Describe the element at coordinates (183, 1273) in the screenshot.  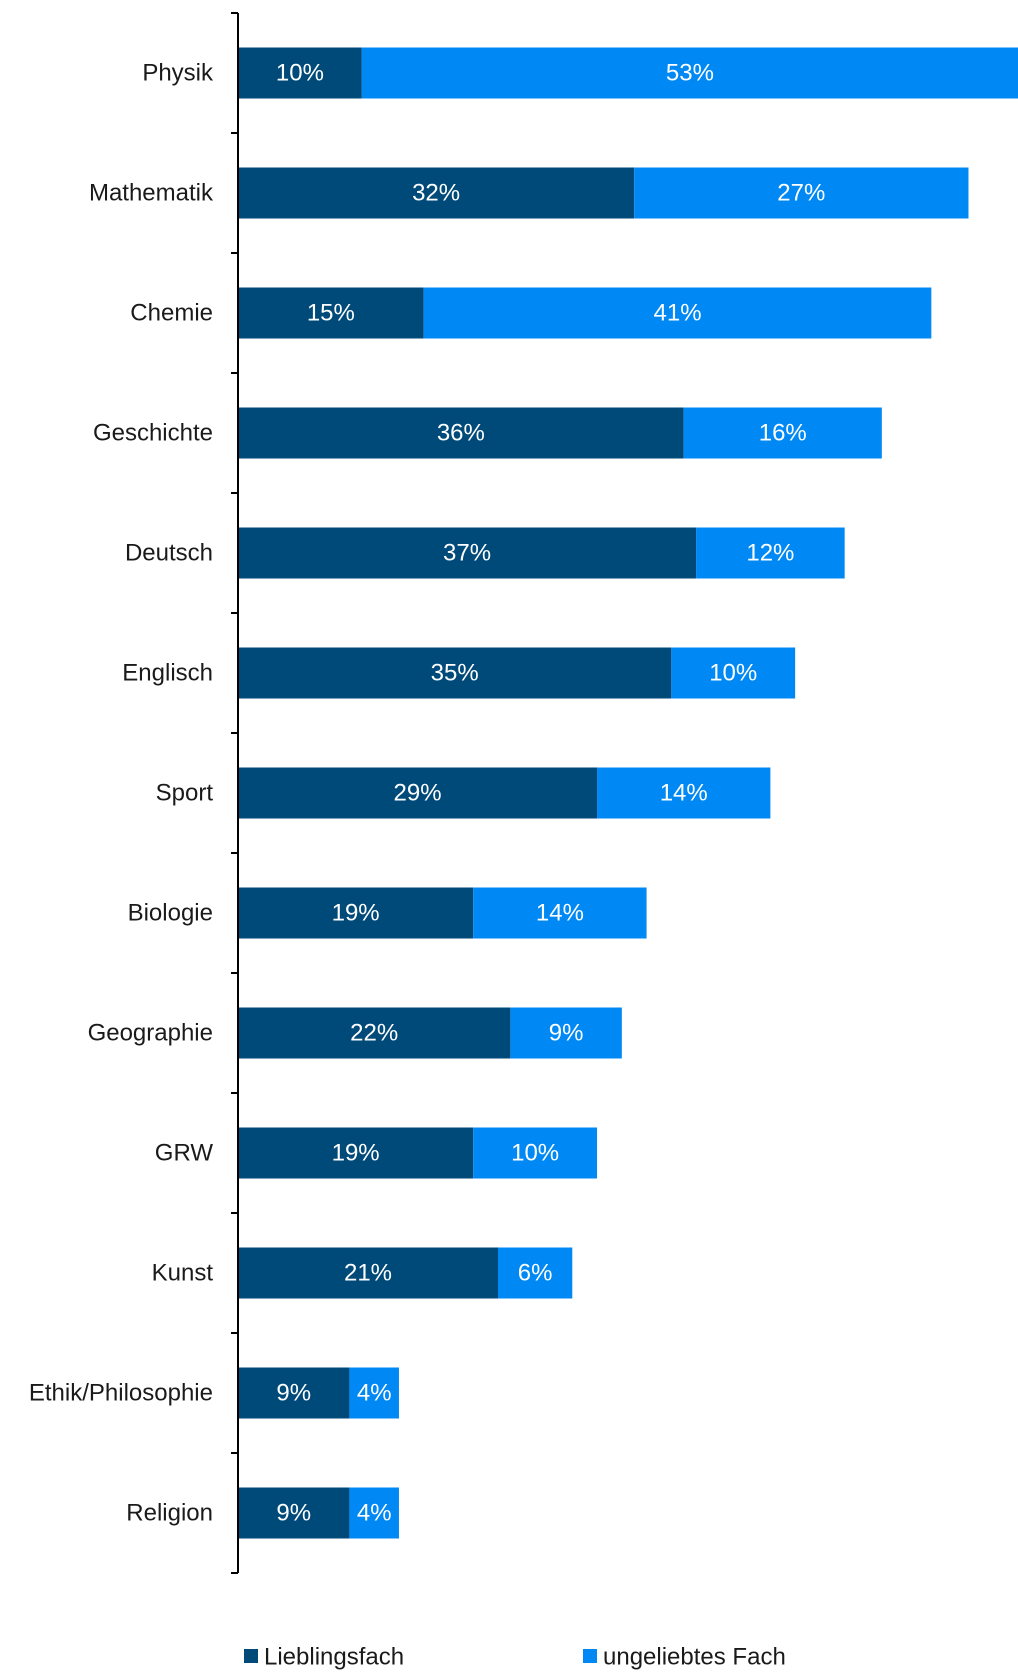
I see `category-label: Kunst` at that location.